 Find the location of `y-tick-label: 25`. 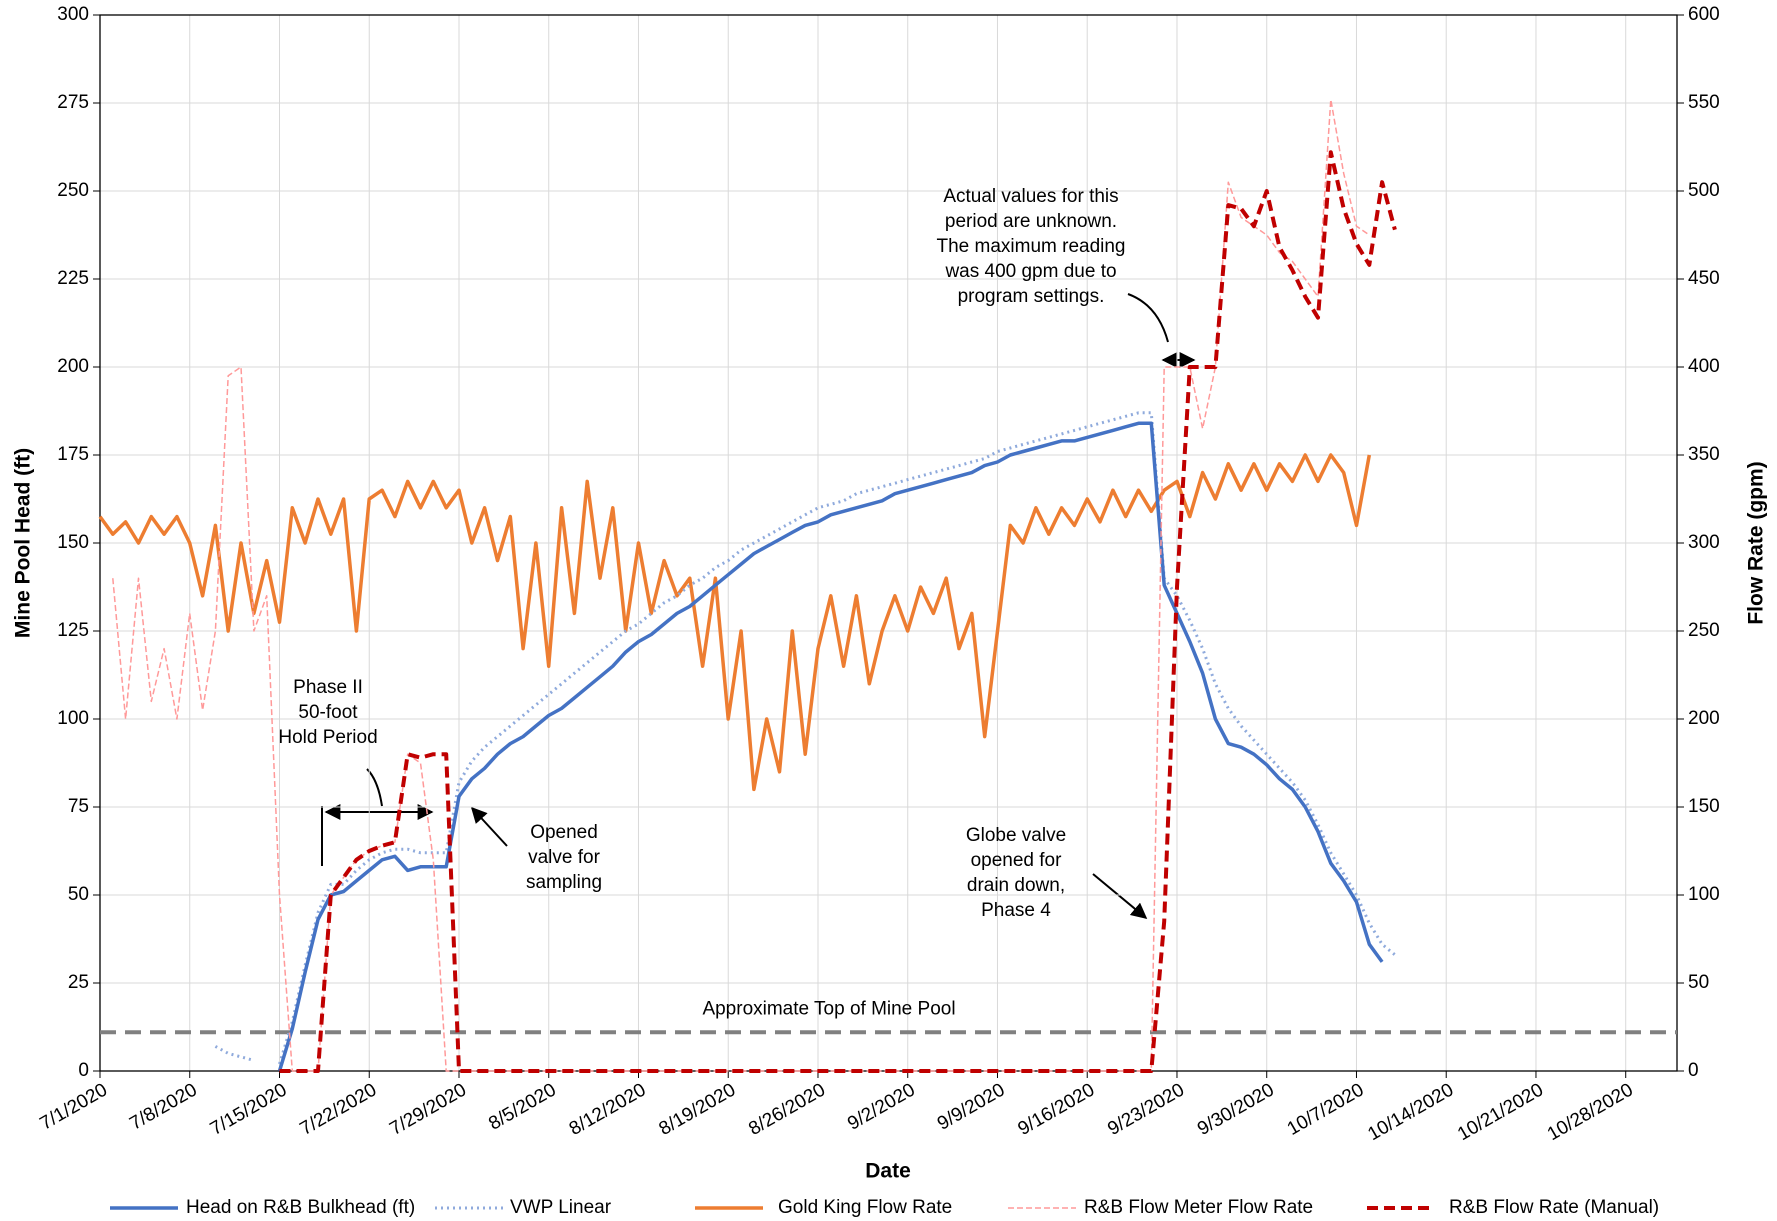

y-tick-label: 25 is located at coordinates (78, 982).